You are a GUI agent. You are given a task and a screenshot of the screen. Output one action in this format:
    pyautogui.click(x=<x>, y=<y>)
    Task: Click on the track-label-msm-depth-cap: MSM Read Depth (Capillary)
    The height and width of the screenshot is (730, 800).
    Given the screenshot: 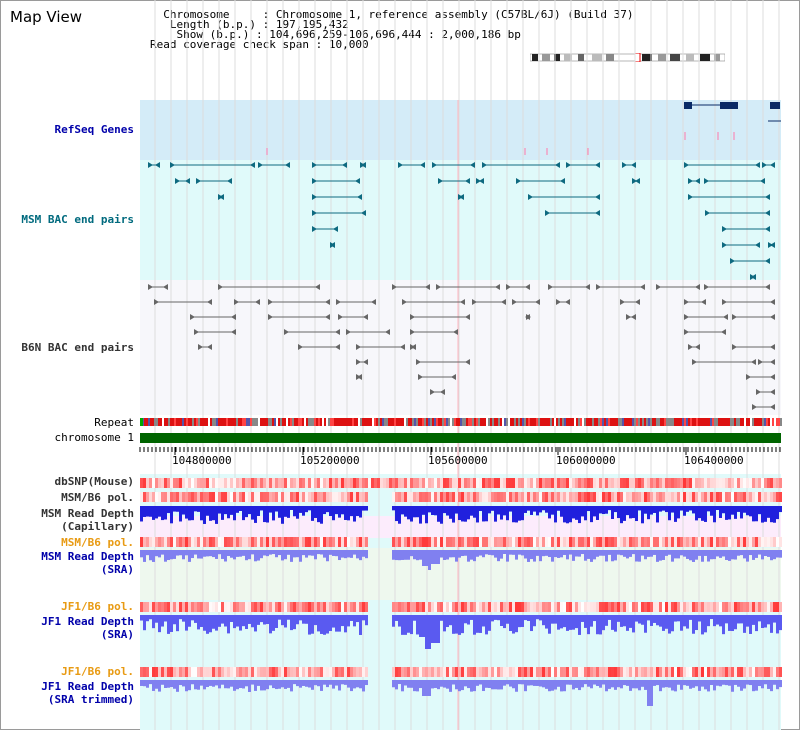 What is the action you would take?
    pyautogui.click(x=87, y=520)
    